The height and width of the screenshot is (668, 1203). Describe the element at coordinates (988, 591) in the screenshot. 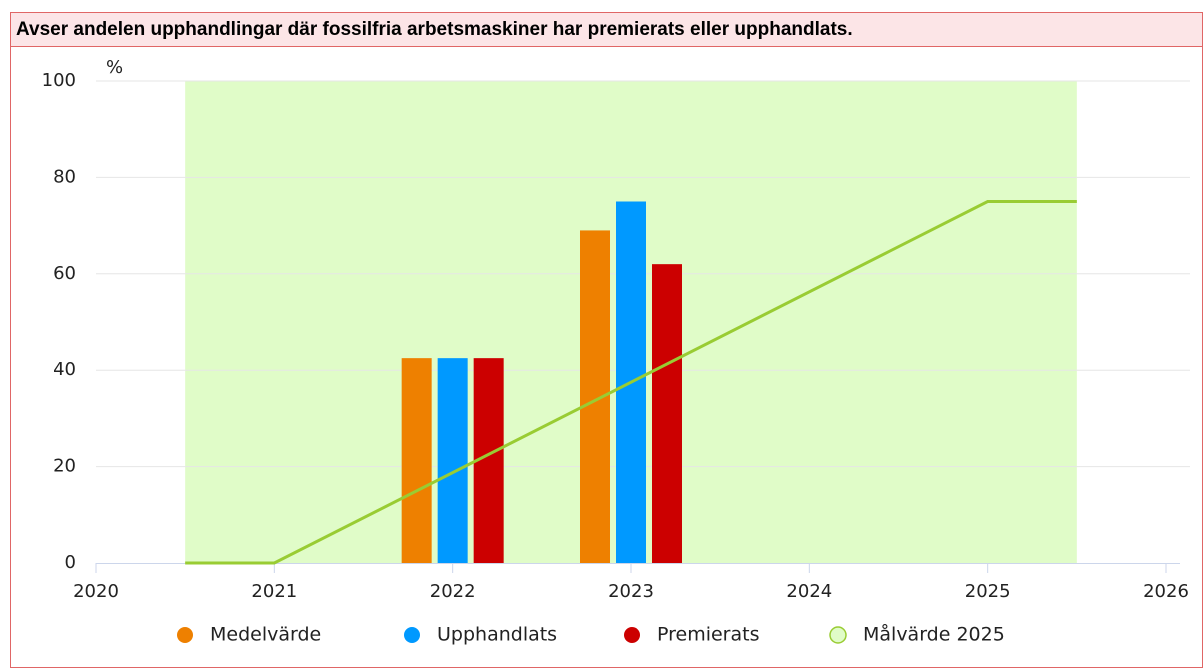

I see `x-tick-label: 2025` at that location.